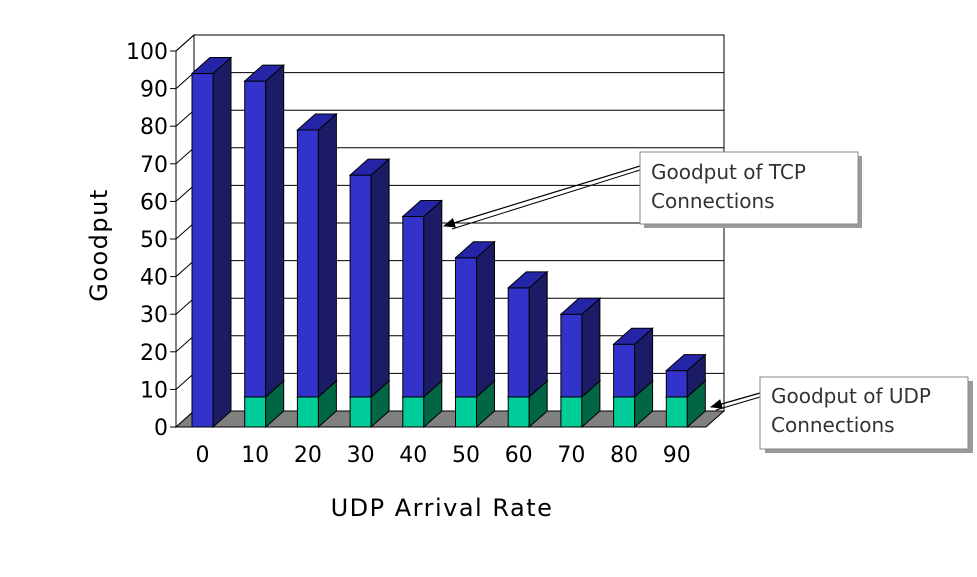 The height and width of the screenshot is (577, 977). I want to click on x-axis-ticks: 0 10 20 30 40 50 60 70 80 90, so click(443, 455).